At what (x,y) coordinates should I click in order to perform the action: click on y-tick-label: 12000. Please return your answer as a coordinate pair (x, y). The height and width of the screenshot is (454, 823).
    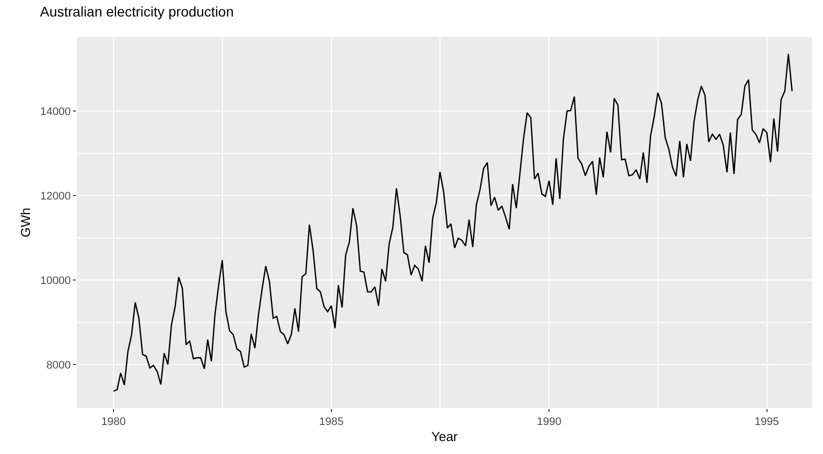
    Looking at the image, I should click on (55, 196).